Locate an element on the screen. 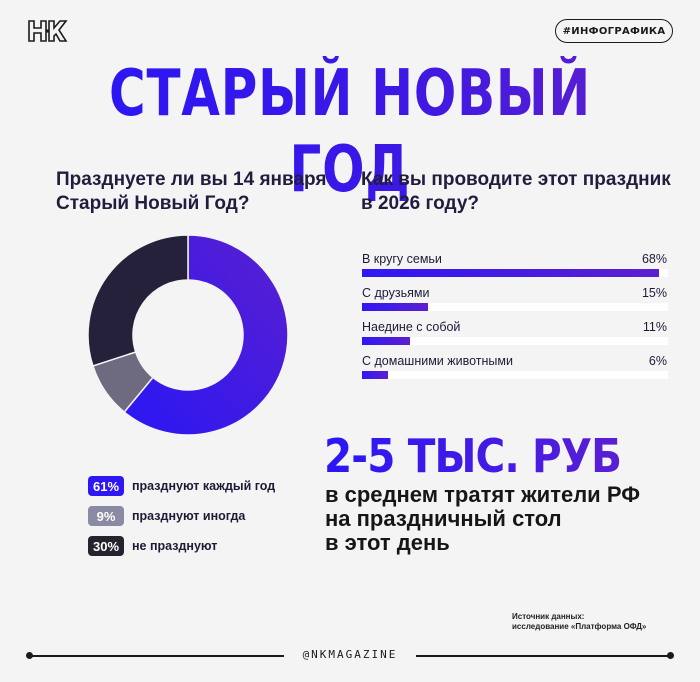 The width and height of the screenshot is (700, 682). bar-row: С друзьями 15% is located at coordinates (514, 303).